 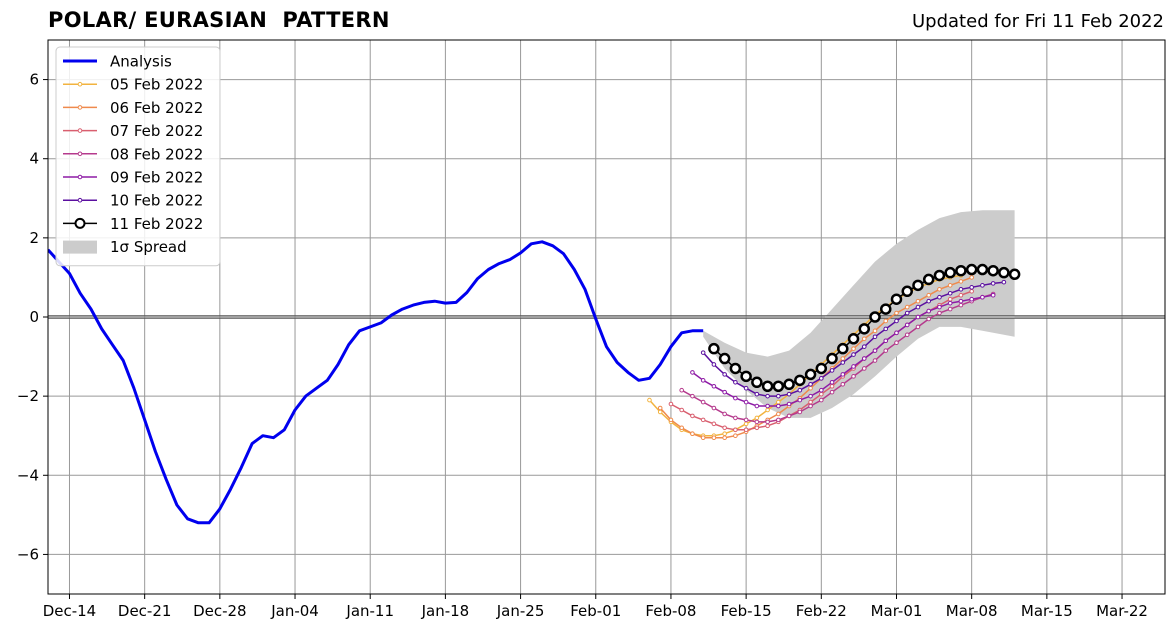 I want to click on x-tick-label: Jan-25, so click(x=520, y=611).